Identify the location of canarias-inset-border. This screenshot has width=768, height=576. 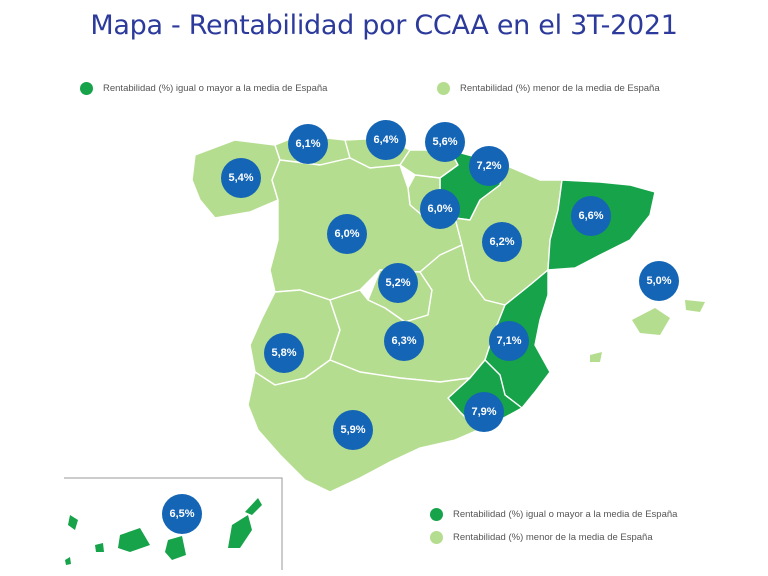
(173, 523).